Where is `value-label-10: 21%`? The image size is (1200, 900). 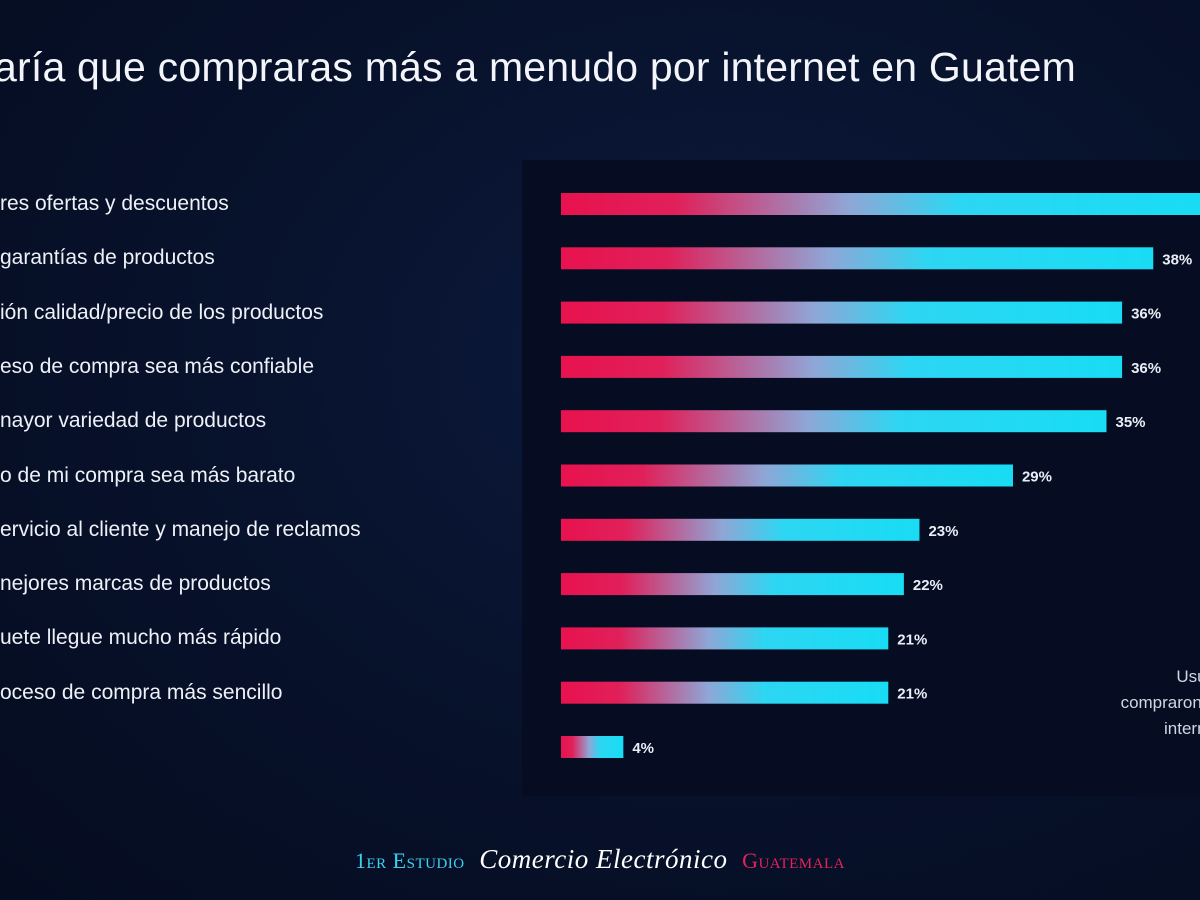 value-label-10: 21% is located at coordinates (912, 694).